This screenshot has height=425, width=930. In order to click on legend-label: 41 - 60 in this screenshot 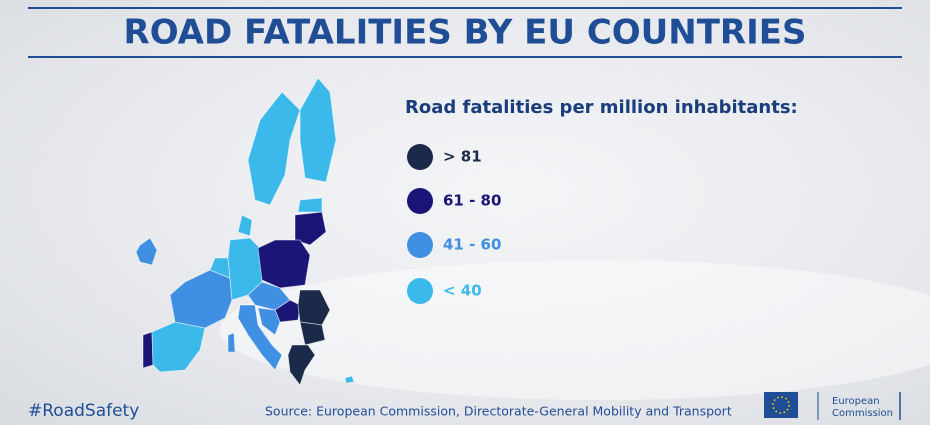, I will do `click(472, 245)`.